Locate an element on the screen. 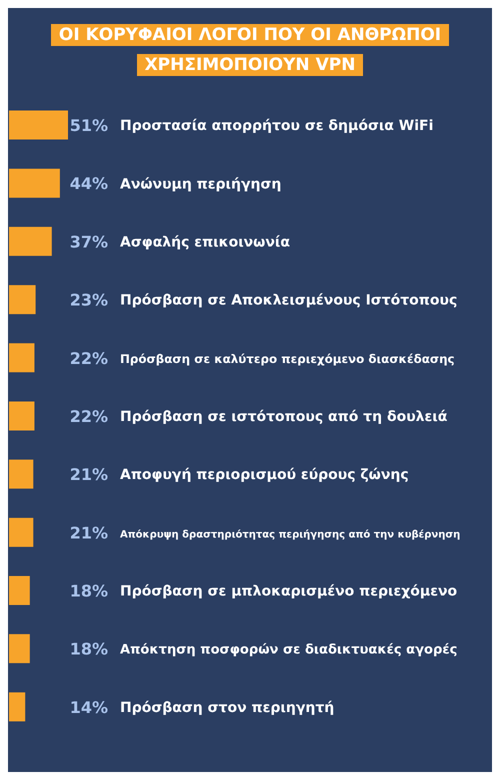 The height and width of the screenshot is (780, 500). text: ΟΙ ΚΟΡΥΦΑΙΟΙ ΛΟΓΟΙ ΠΟΥ ΟΙ ΑΝΘΡΩΠΟΙ ΧΡΗΣΙΜΟΠΟΙΟΥΝ VPN is located at coordinates (250, 50).